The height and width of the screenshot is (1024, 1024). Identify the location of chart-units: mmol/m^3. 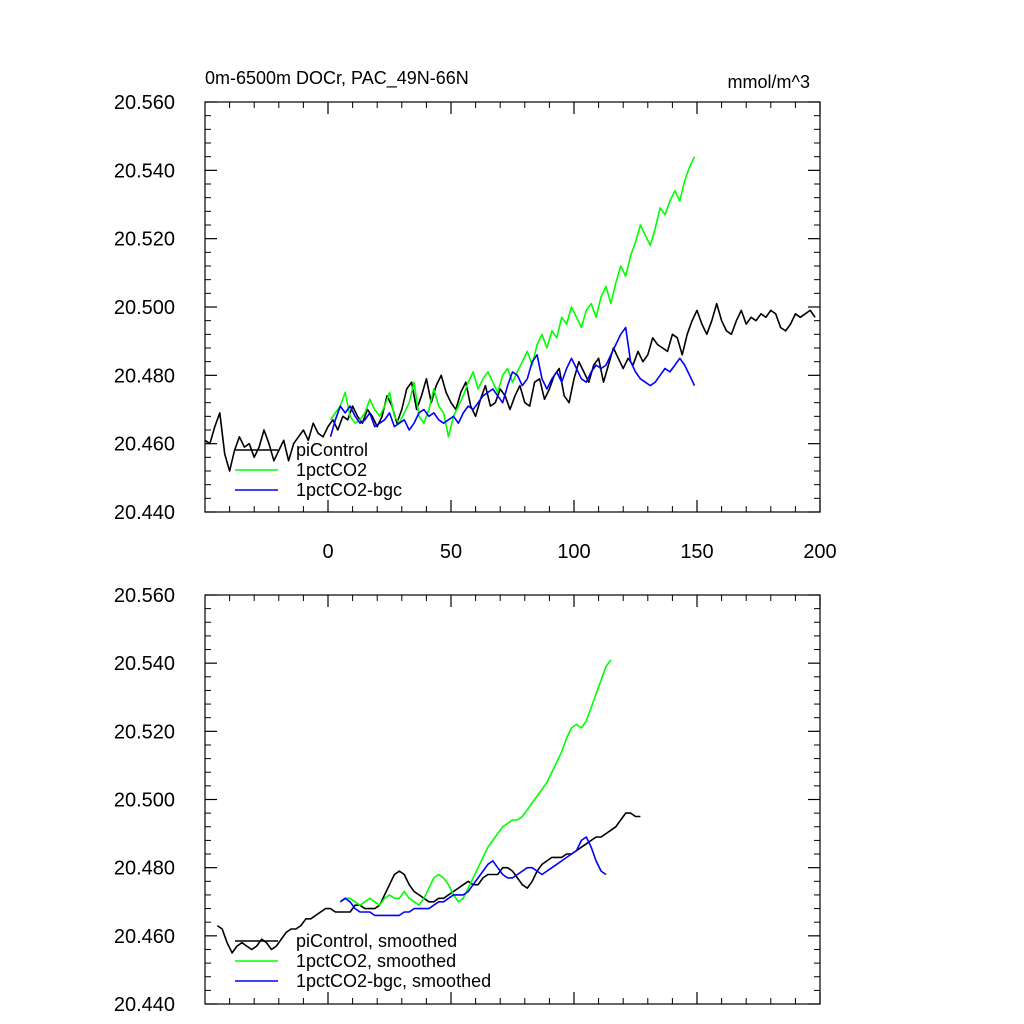
(769, 82).